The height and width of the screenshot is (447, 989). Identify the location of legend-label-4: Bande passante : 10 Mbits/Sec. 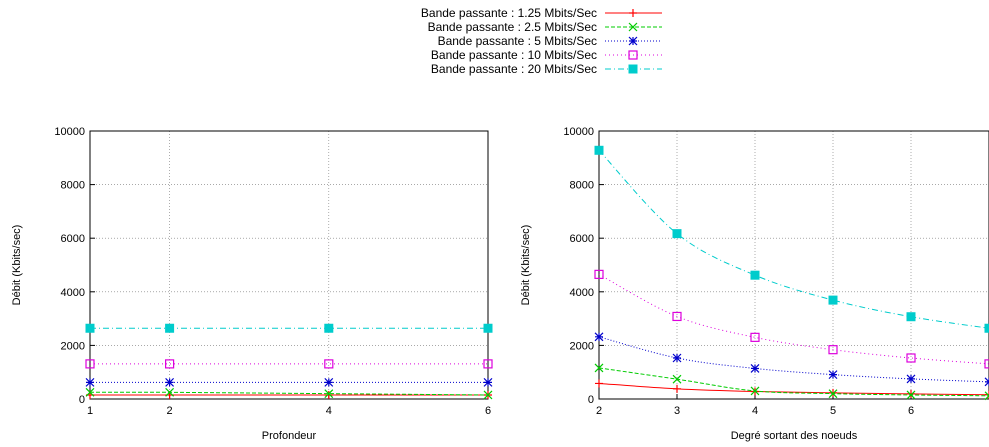
(514, 55).